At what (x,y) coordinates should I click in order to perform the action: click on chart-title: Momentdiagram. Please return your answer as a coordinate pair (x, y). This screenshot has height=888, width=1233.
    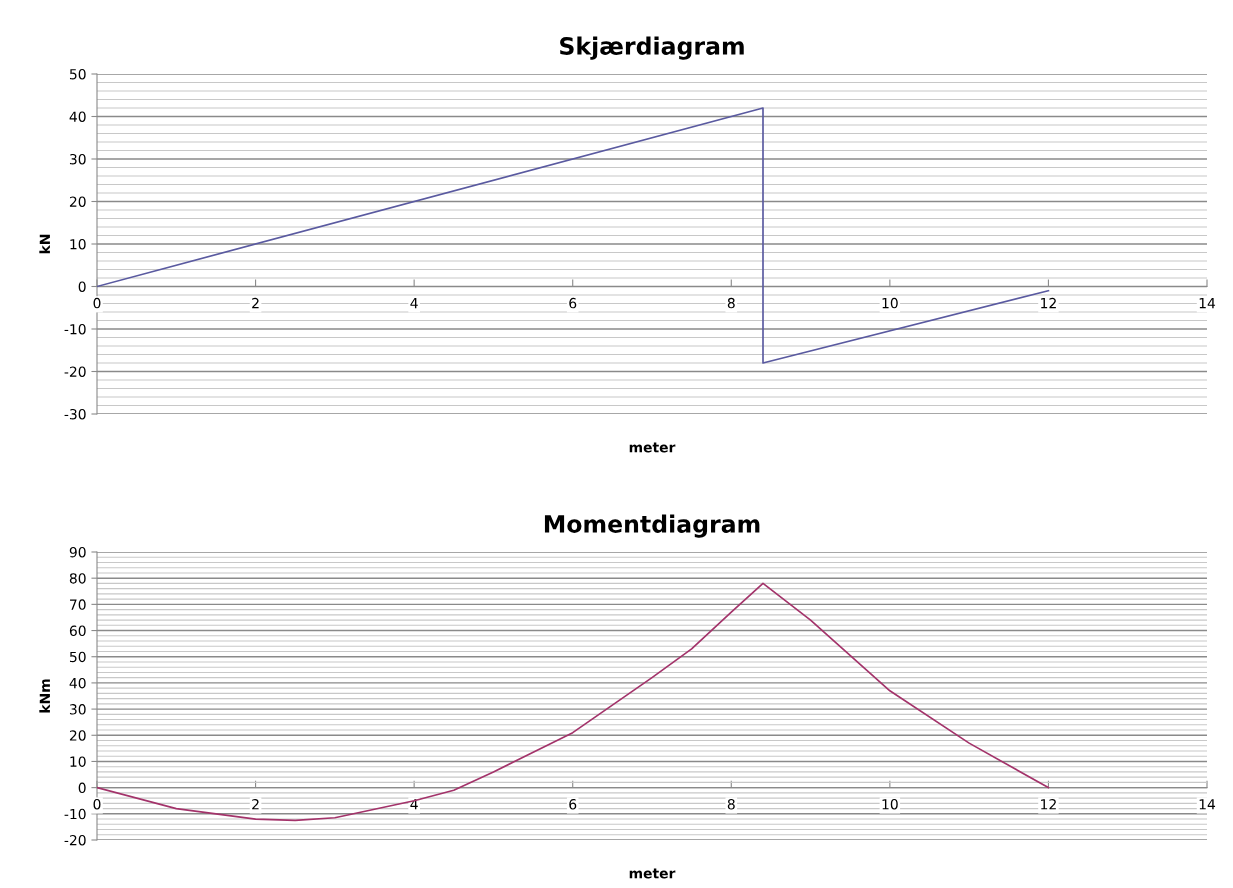
    Looking at the image, I should click on (652, 526).